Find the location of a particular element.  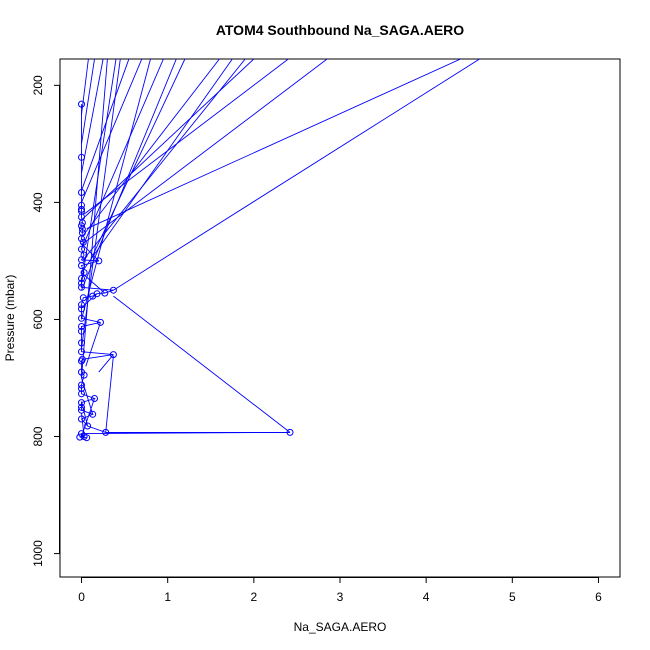

x-tick-label-3: 3 is located at coordinates (340, 597).